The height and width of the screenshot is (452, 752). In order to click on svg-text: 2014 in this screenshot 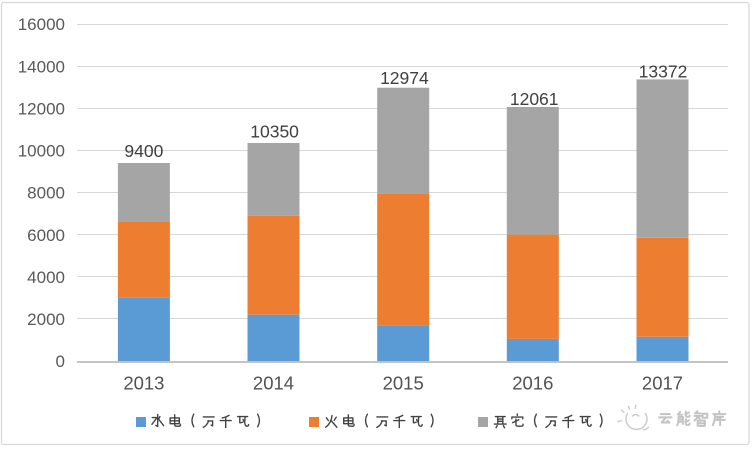, I will do `click(273, 383)`.